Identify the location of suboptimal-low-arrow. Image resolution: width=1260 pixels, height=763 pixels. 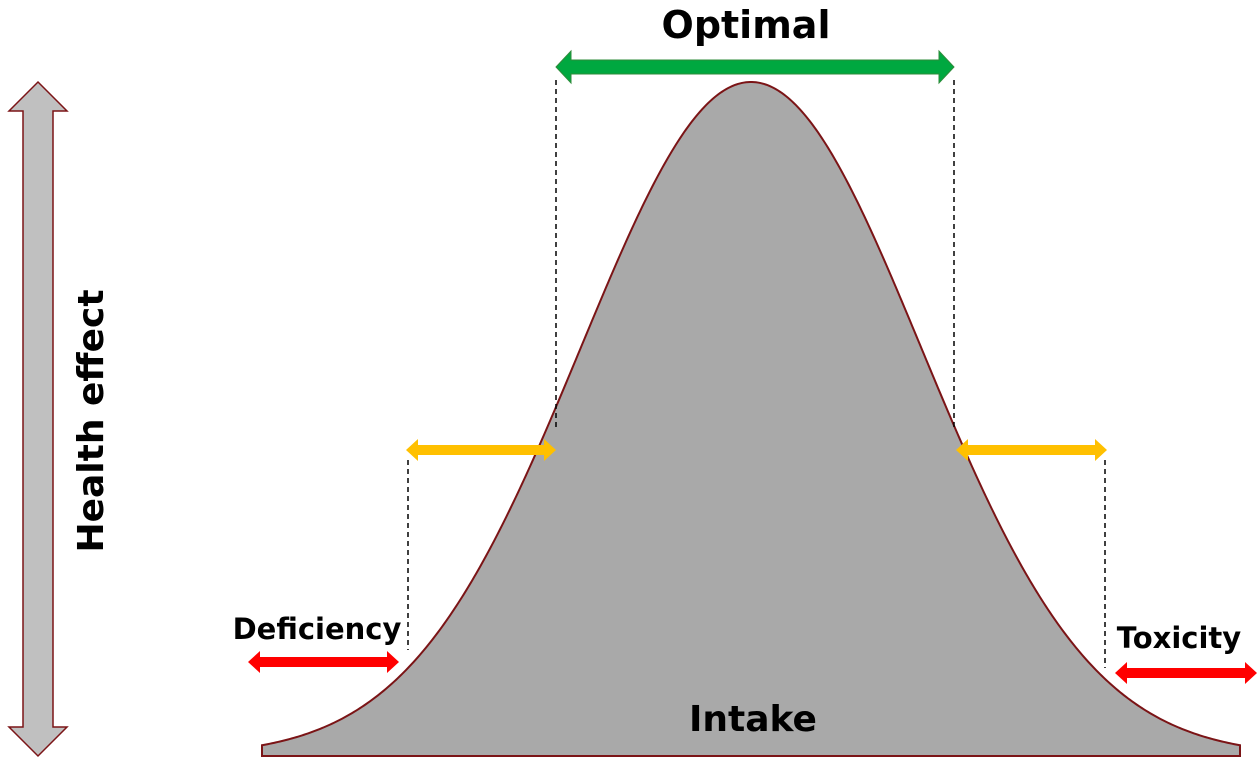
(481, 450).